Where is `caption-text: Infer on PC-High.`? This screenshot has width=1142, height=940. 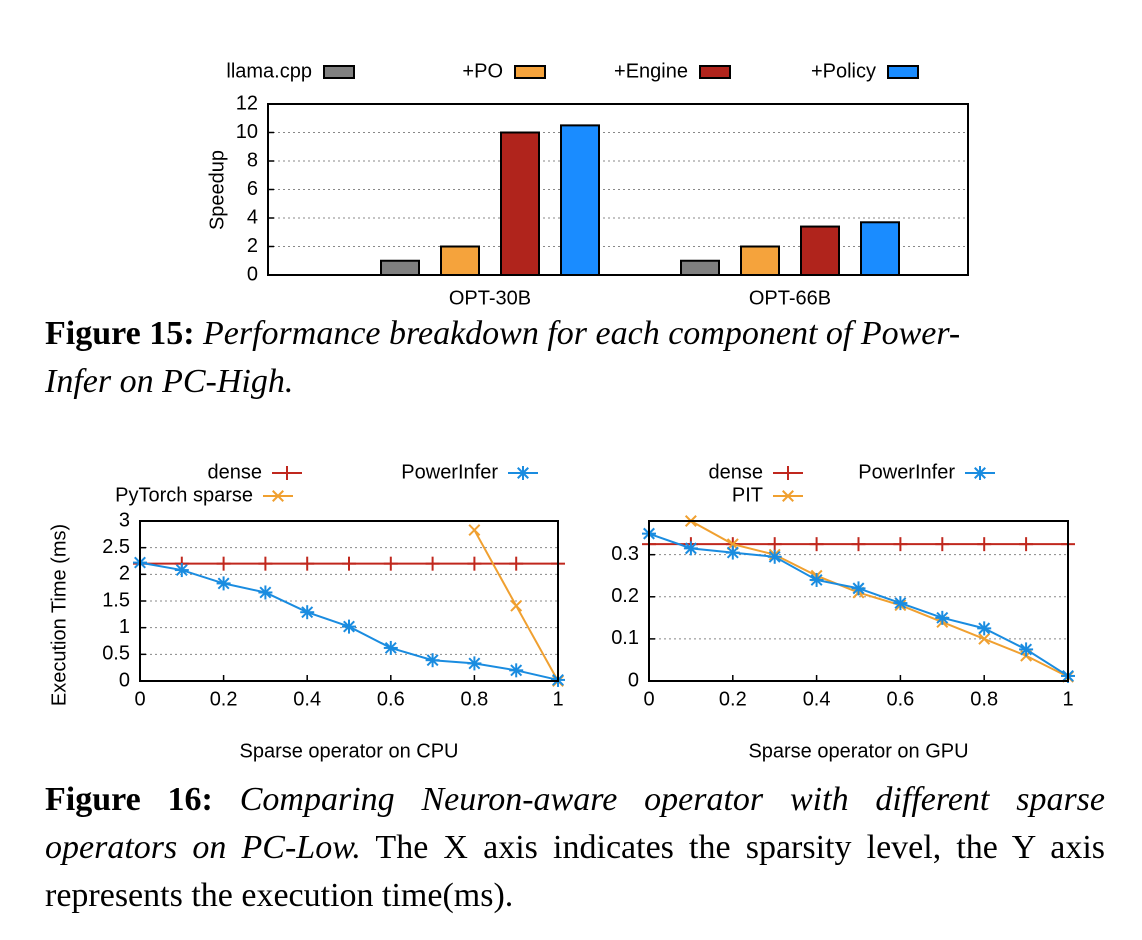
caption-text: Infer on PC-High. is located at coordinates (169, 381).